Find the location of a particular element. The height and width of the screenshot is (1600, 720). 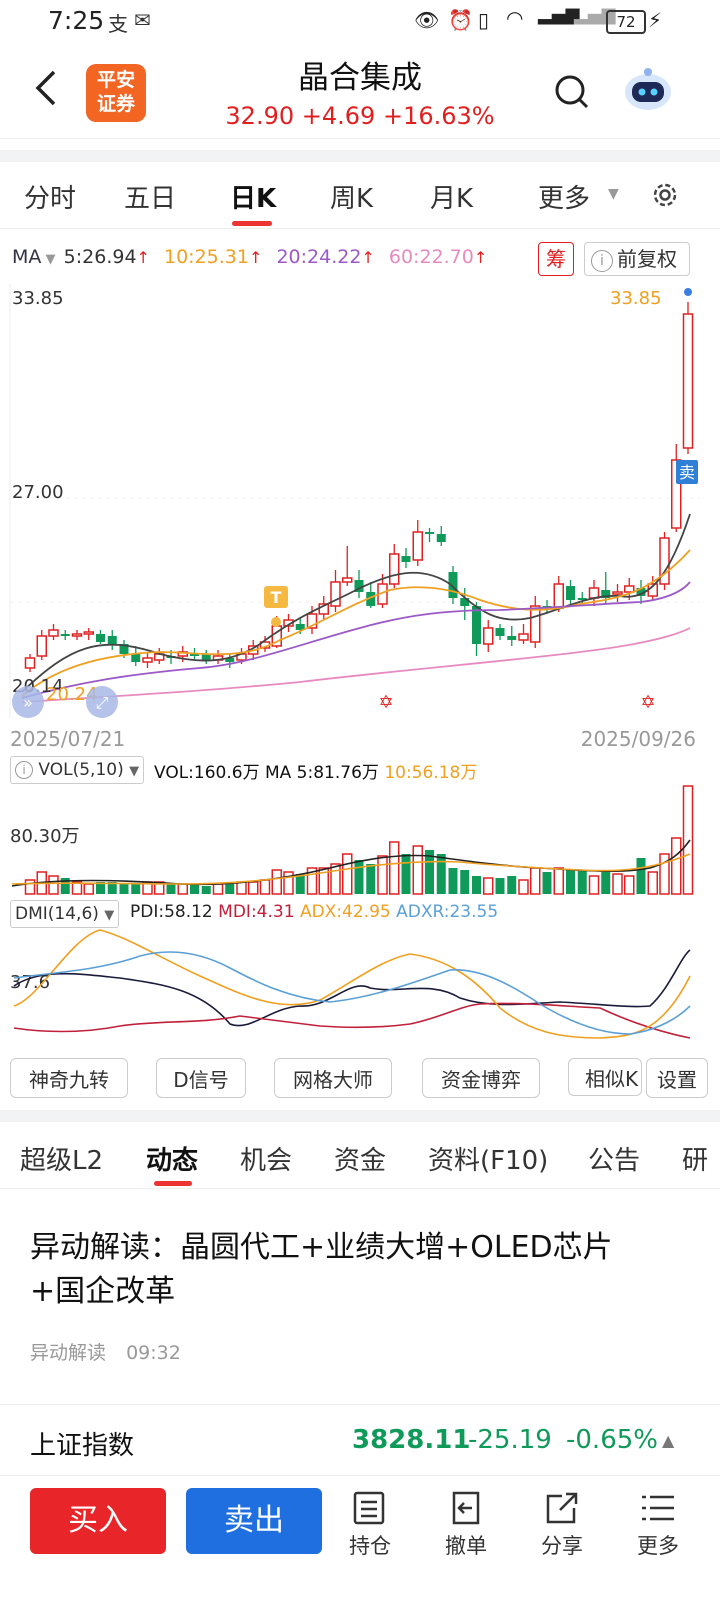

index-bar: 上证指数 3828.11 -25.19 -0.65% ▲ is located at coordinates (360, 1440).